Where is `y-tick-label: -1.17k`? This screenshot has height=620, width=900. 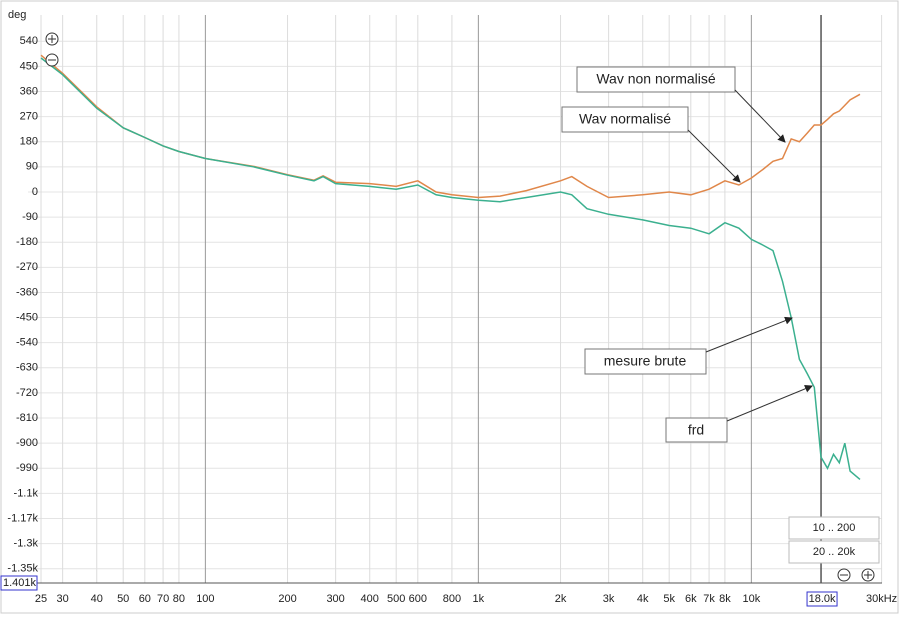
y-tick-label: -1.17k is located at coordinates (22, 518).